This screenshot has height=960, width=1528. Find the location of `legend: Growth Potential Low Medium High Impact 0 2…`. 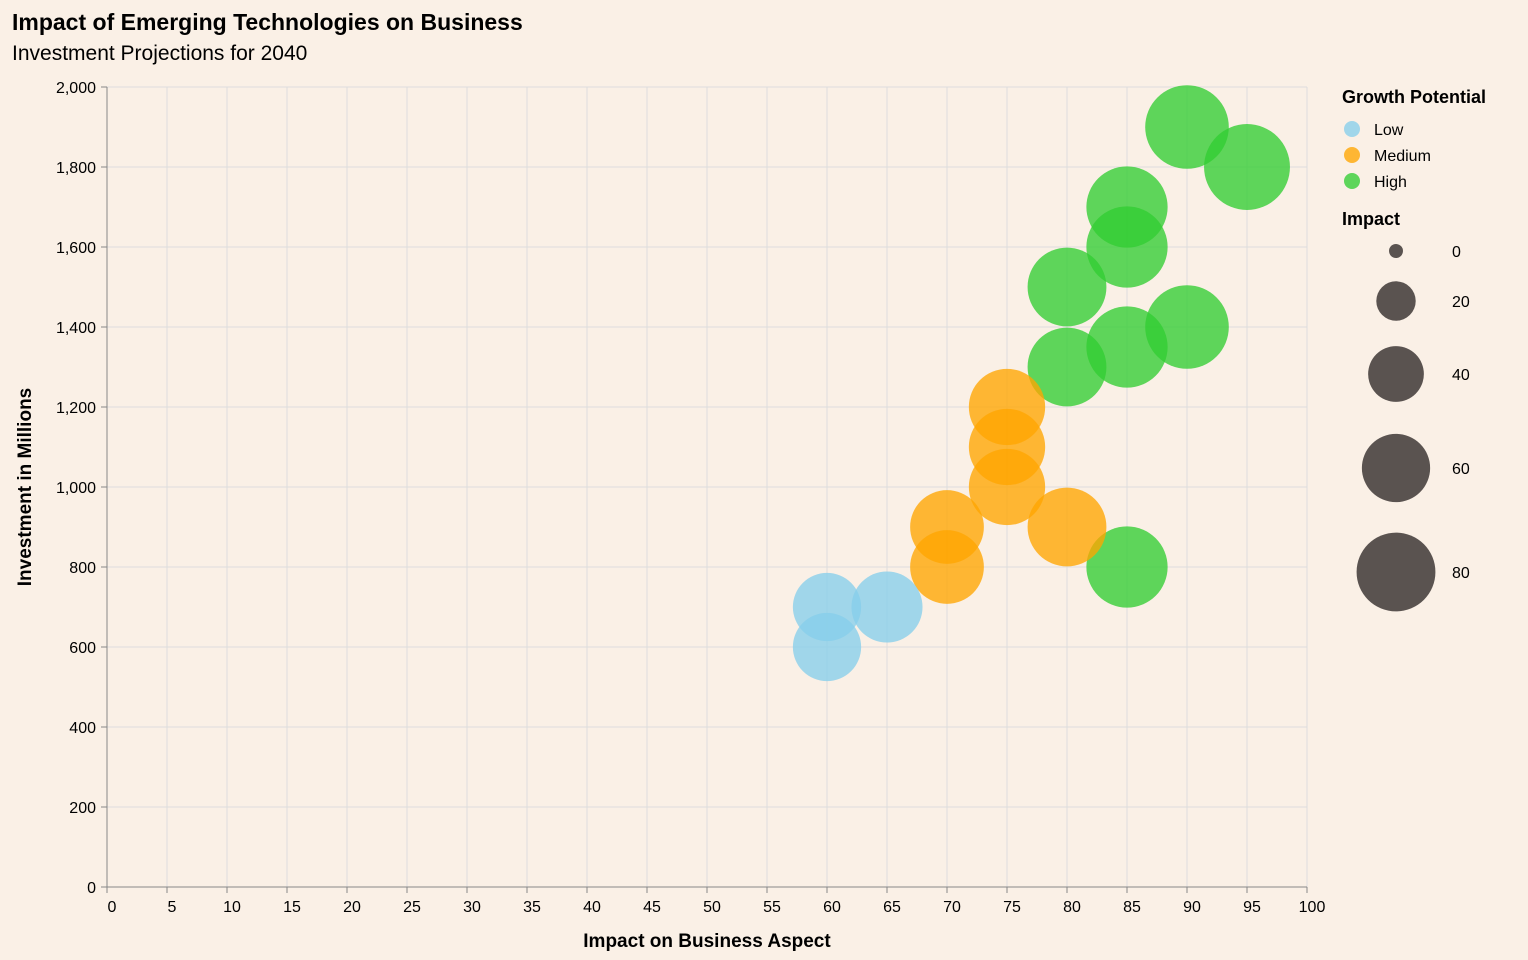

legend: Growth Potential Low Medium High Impact 0 2… is located at coordinates (1414, 349).